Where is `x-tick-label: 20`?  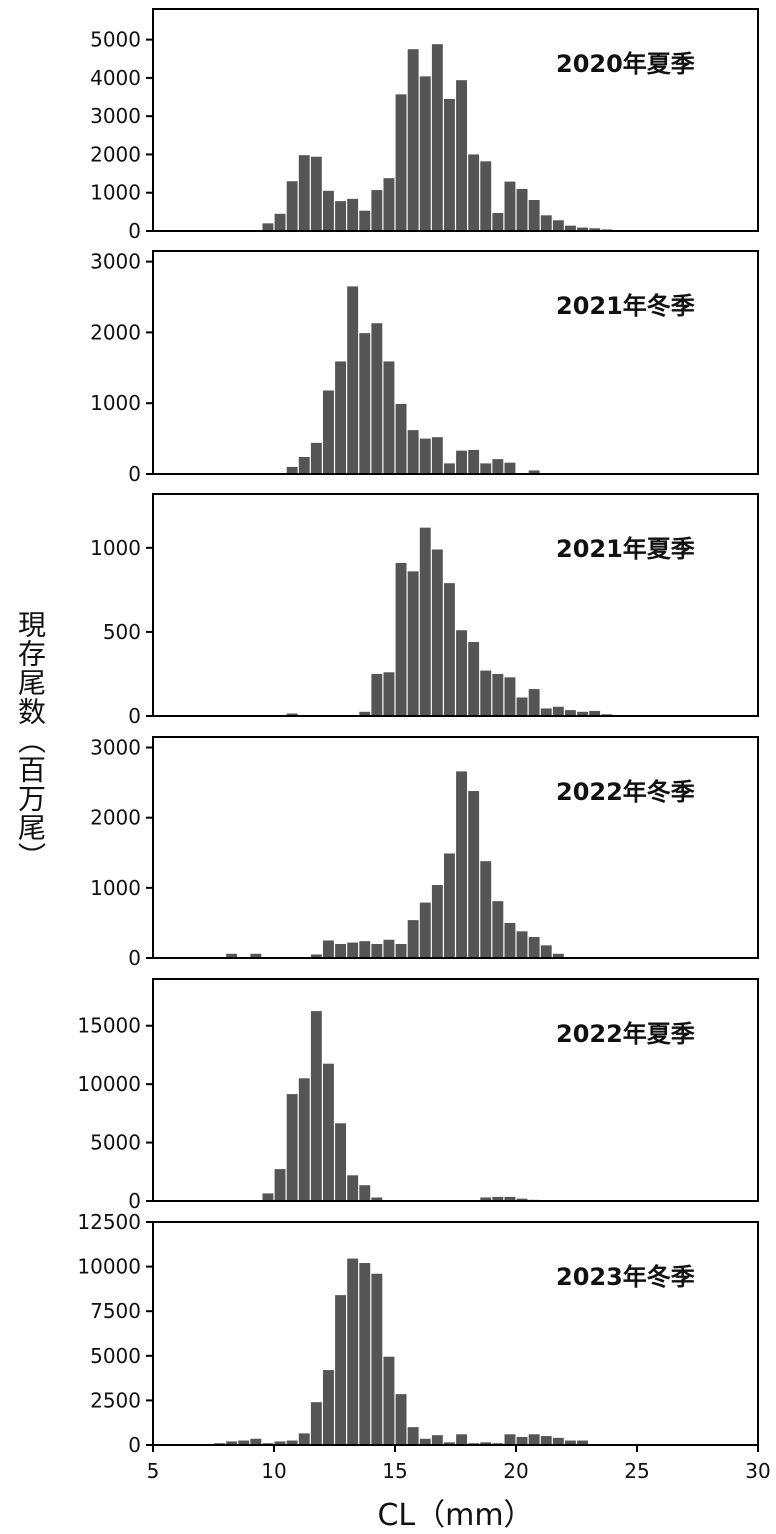
x-tick-label: 20 is located at coordinates (515, 1471).